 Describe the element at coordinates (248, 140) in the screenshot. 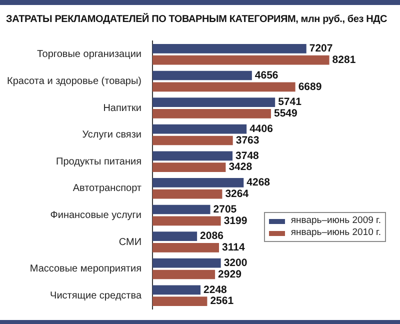

I see `data-label: 3763` at that location.